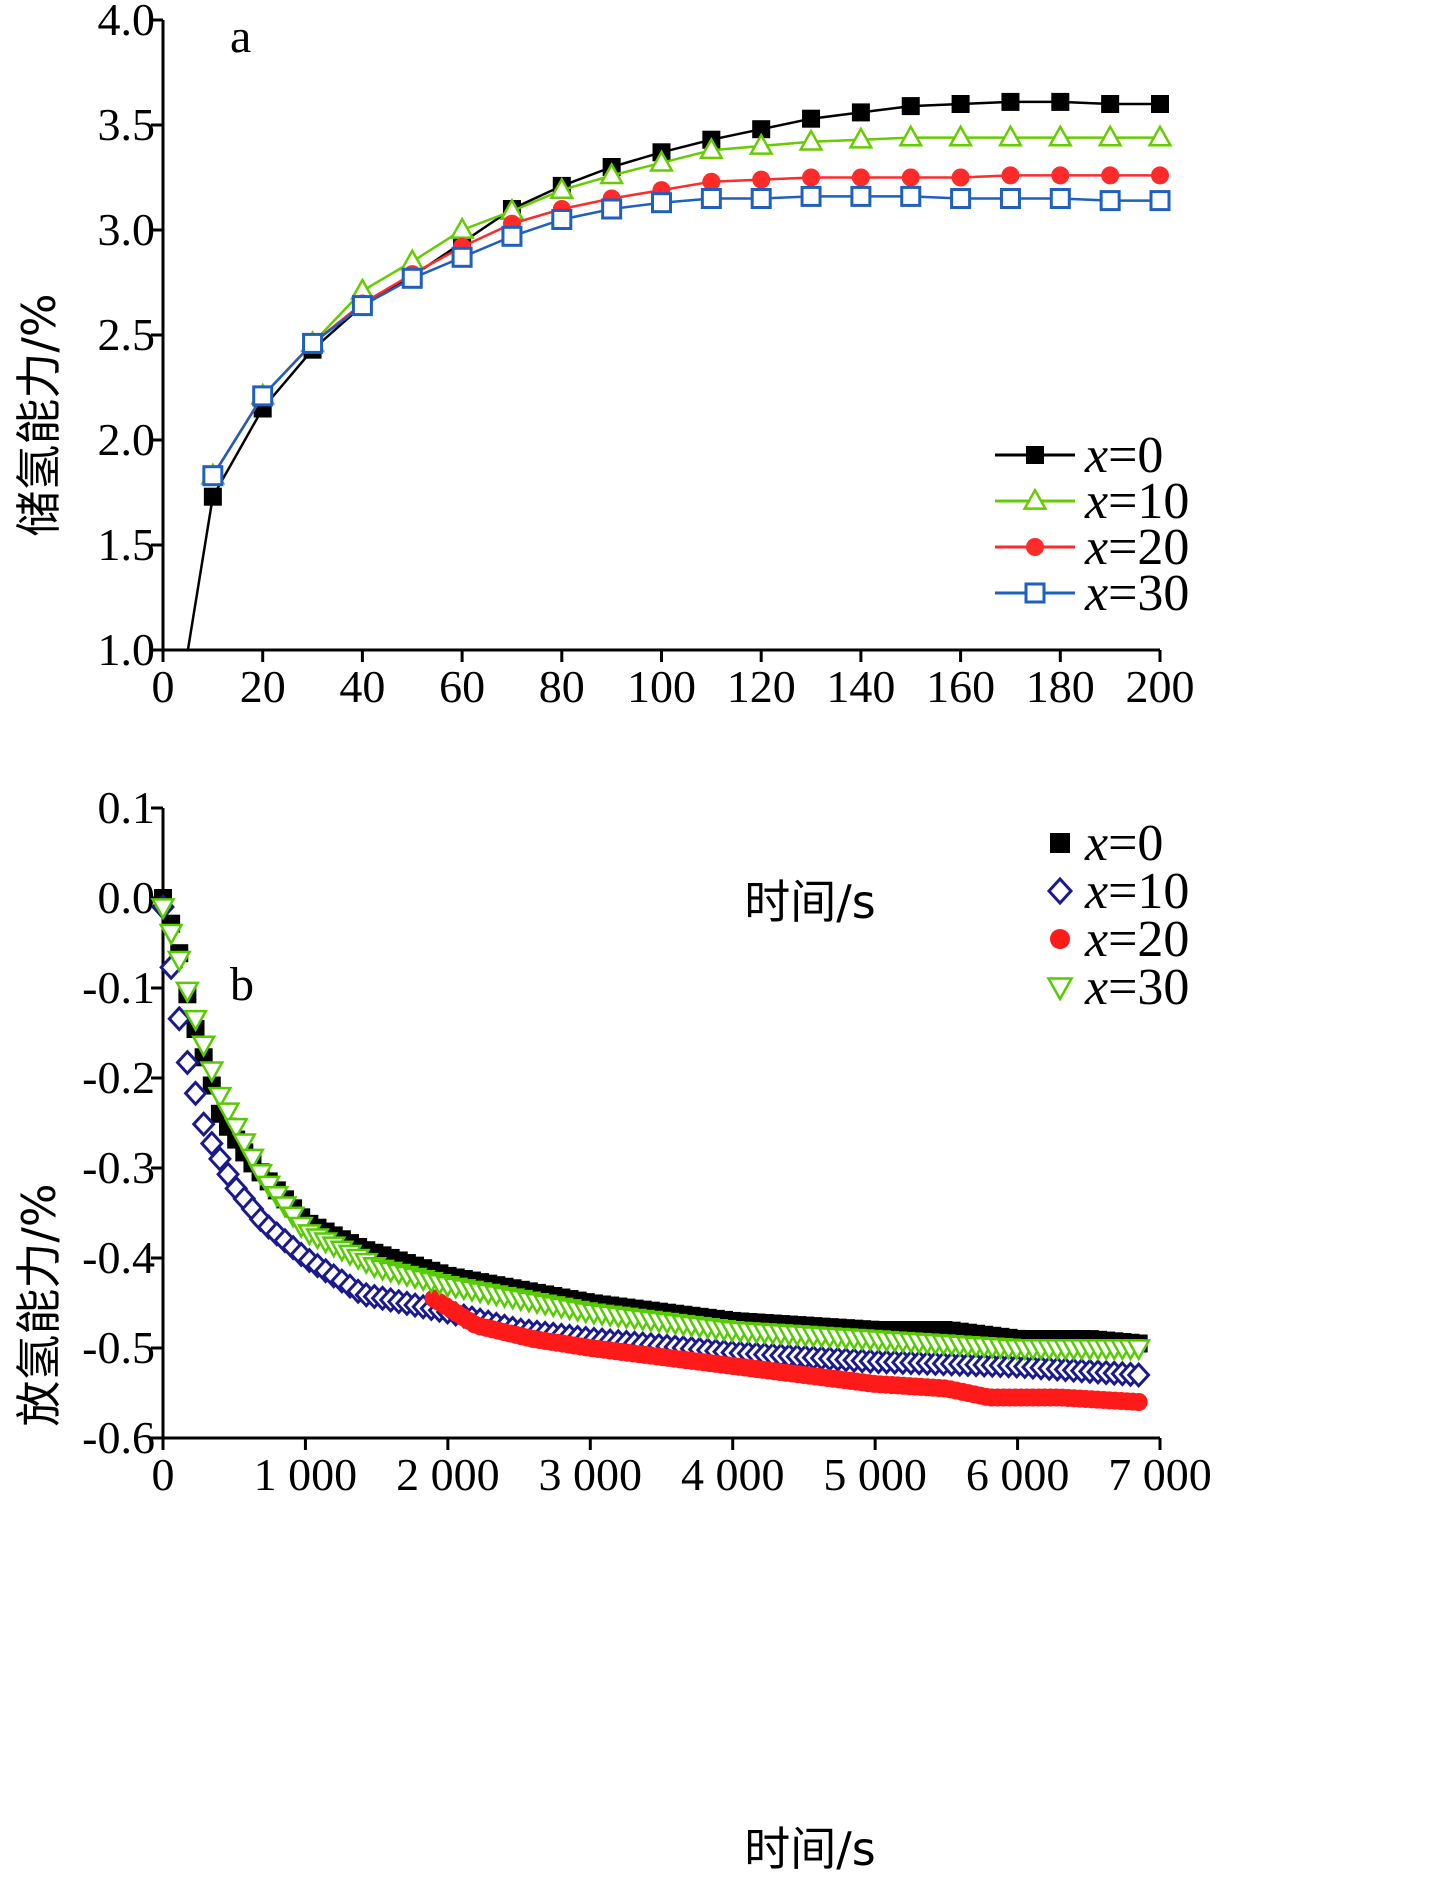 The height and width of the screenshot is (1878, 1441). What do you see at coordinates (127, 649) in the screenshot?
I see `y-tick-label: 1.0` at bounding box center [127, 649].